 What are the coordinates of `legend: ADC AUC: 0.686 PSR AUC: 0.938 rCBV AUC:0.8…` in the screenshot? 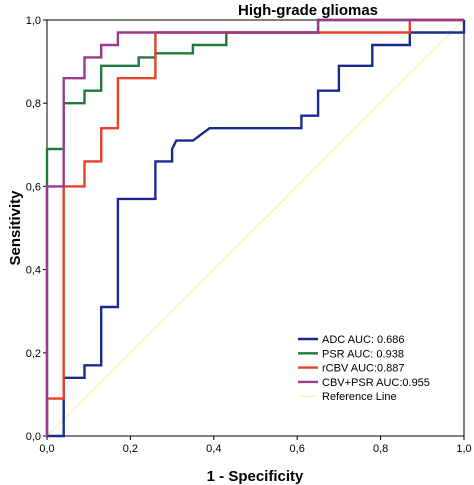 It's located at (364, 368).